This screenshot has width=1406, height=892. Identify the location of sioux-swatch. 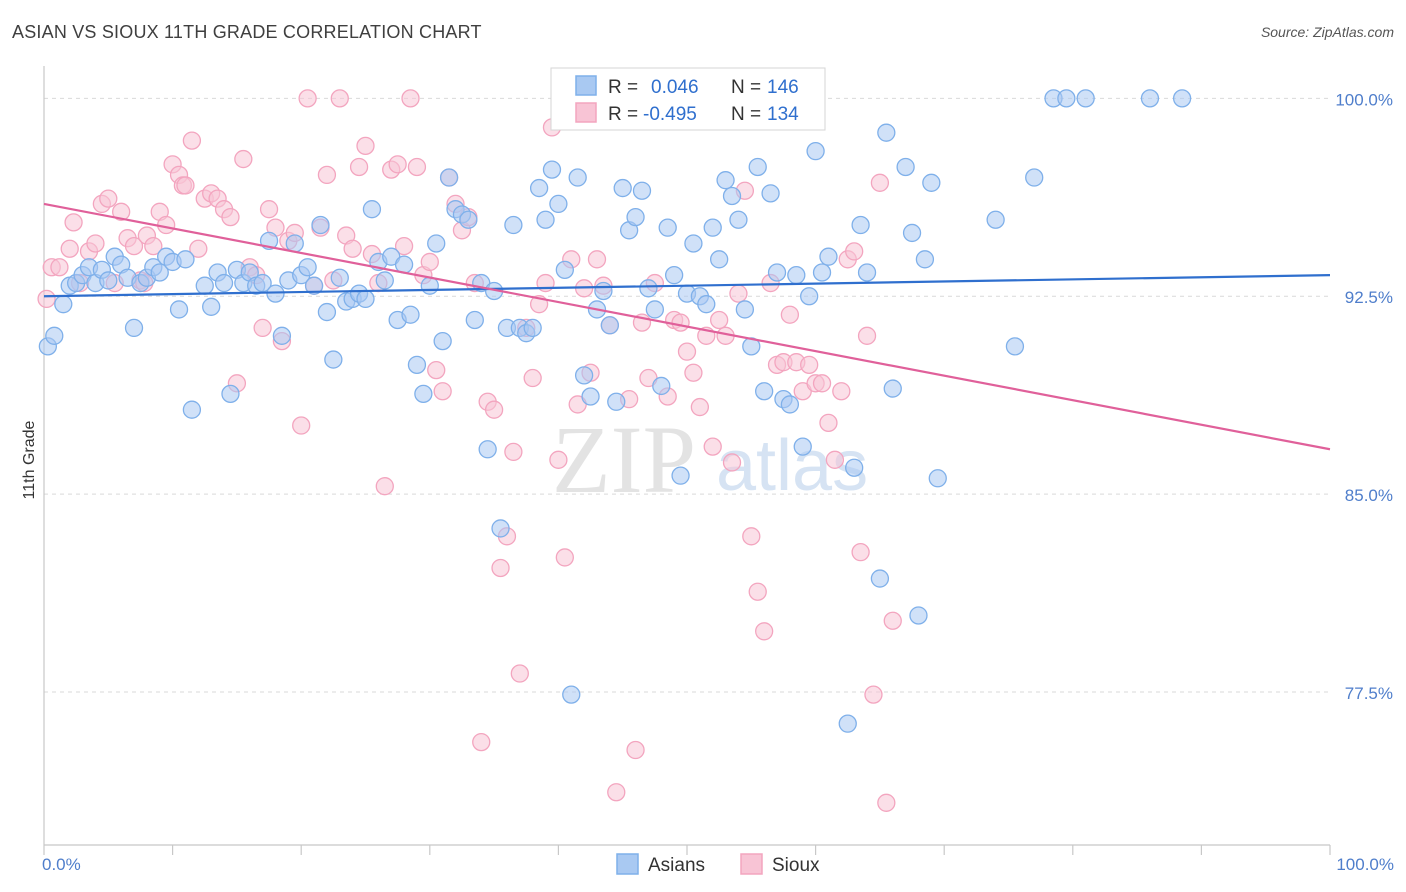
(586, 112).